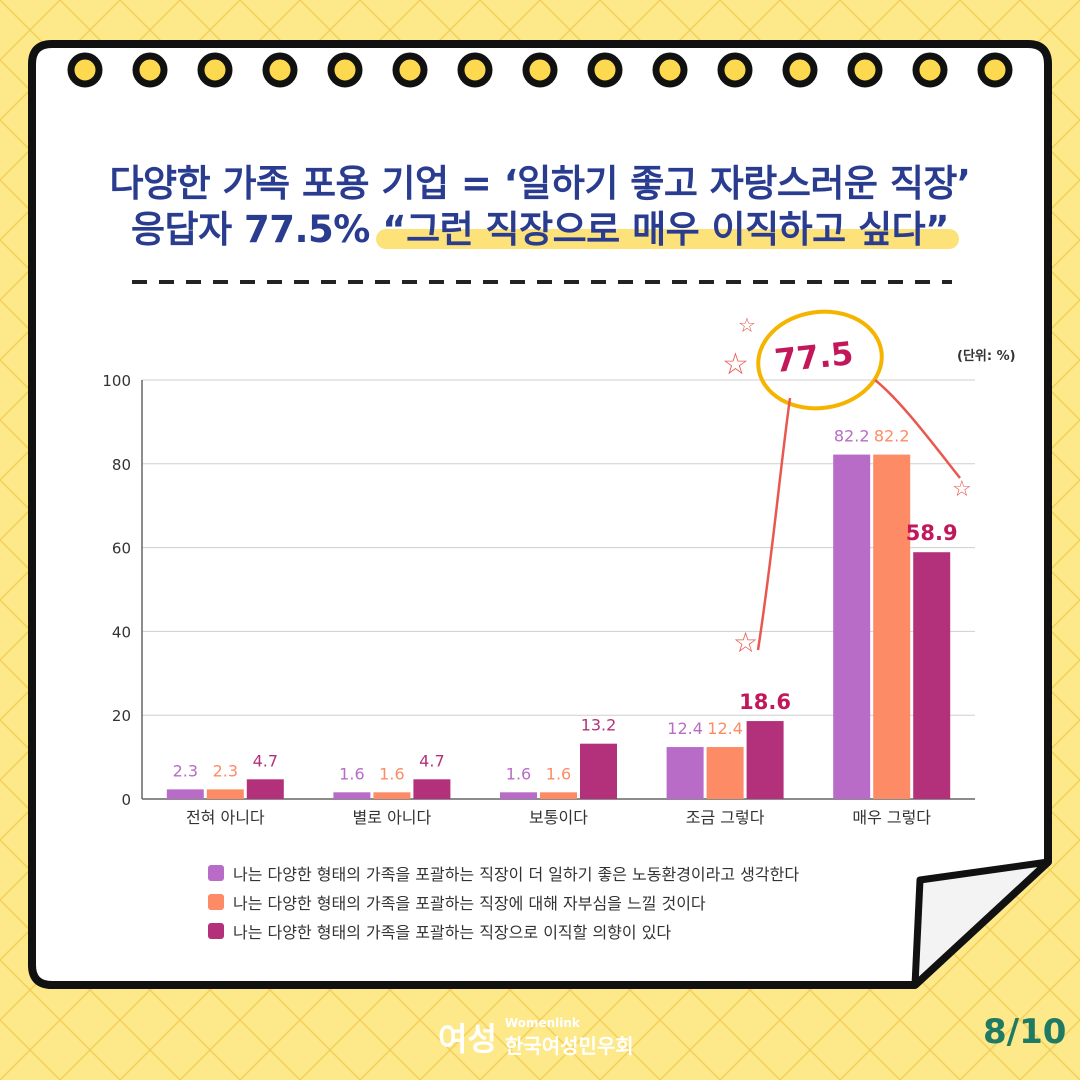  Describe the element at coordinates (116, 381) in the screenshot. I see `y-tick-label: 100` at that location.